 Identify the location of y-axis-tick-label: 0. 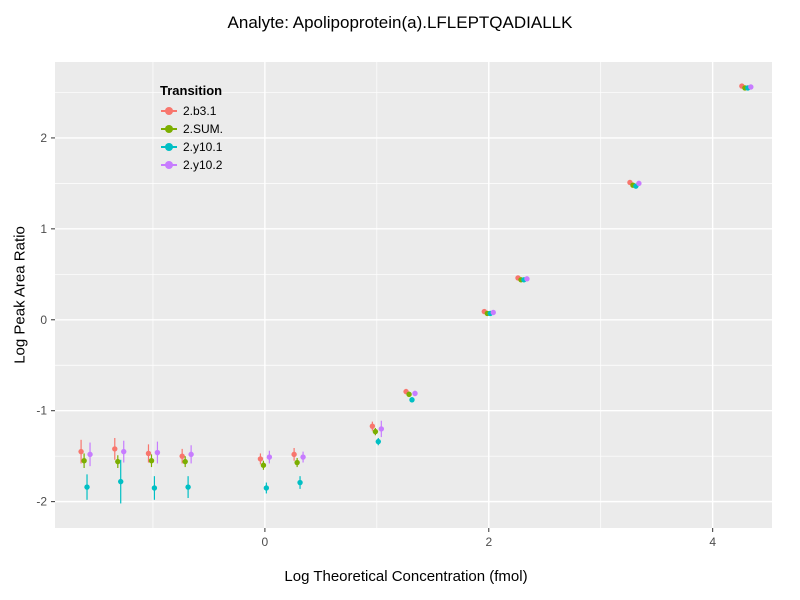
(43, 320).